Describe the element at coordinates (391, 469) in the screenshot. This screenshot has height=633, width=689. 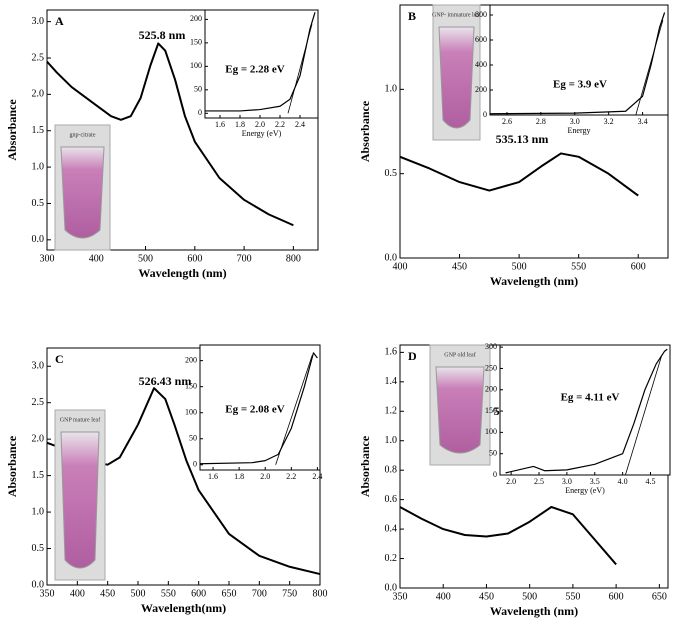
I see `y-tick-label: 0.8` at that location.